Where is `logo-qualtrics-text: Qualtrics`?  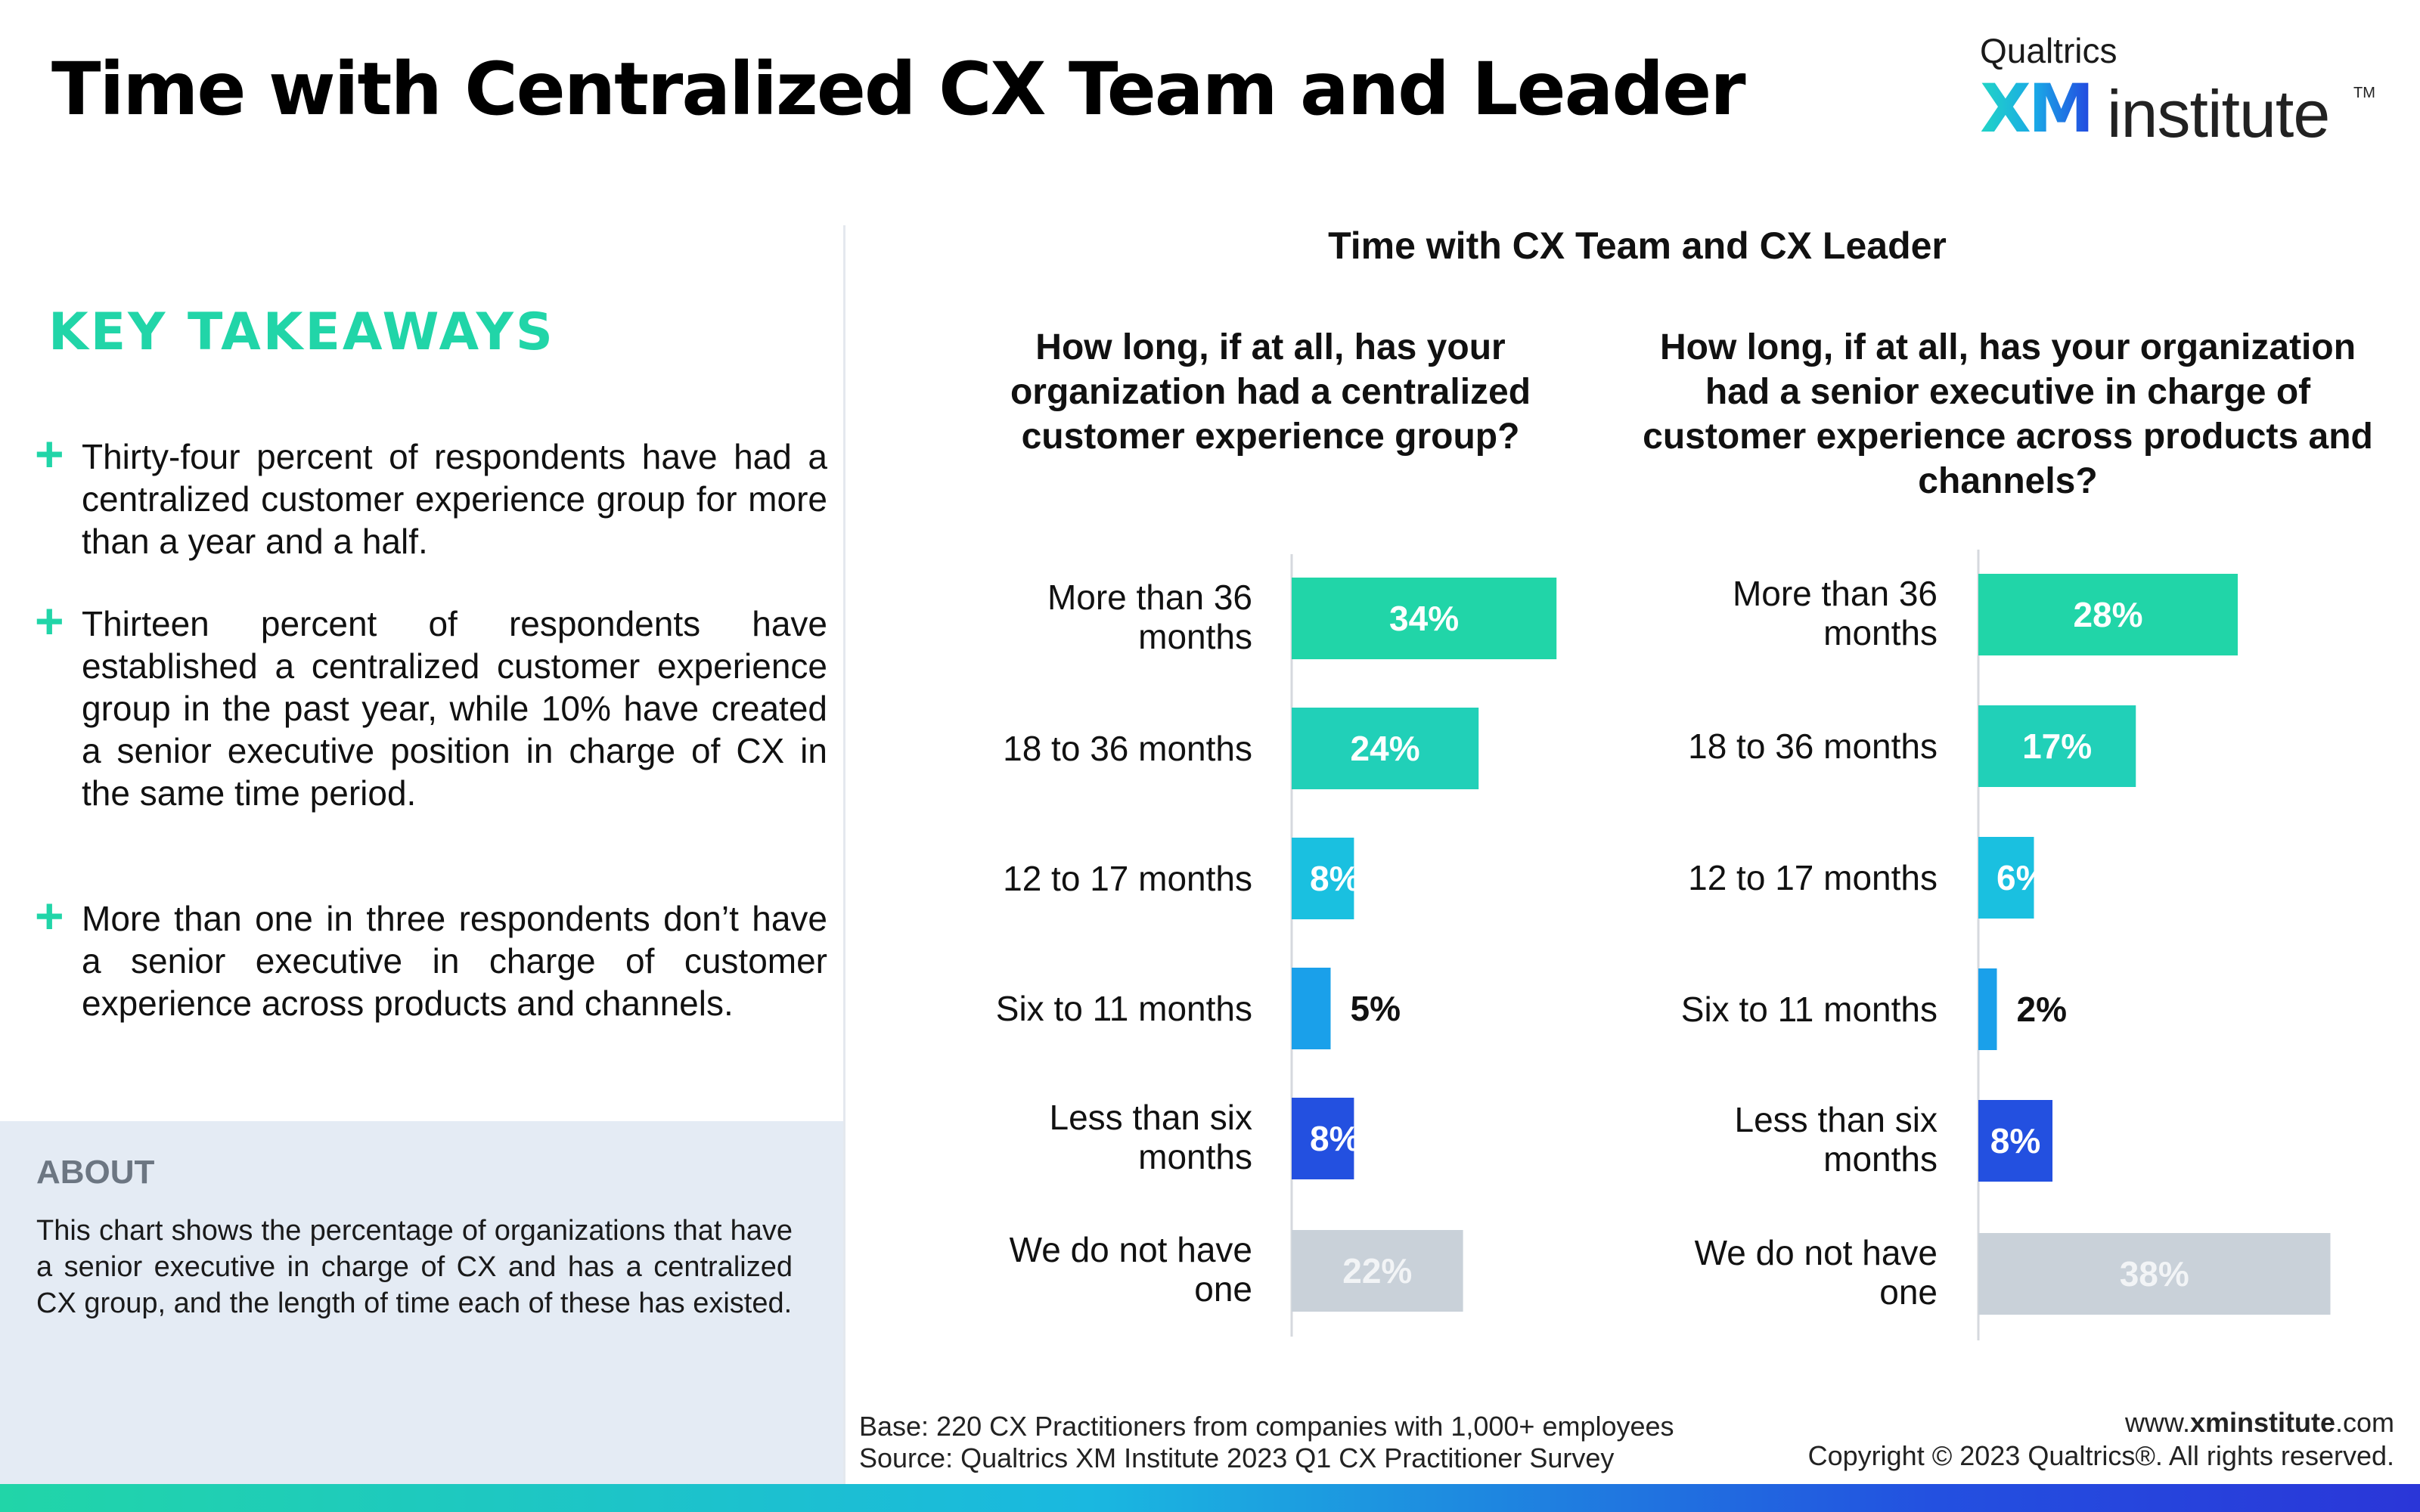 logo-qualtrics-text: Qualtrics is located at coordinates (2049, 50).